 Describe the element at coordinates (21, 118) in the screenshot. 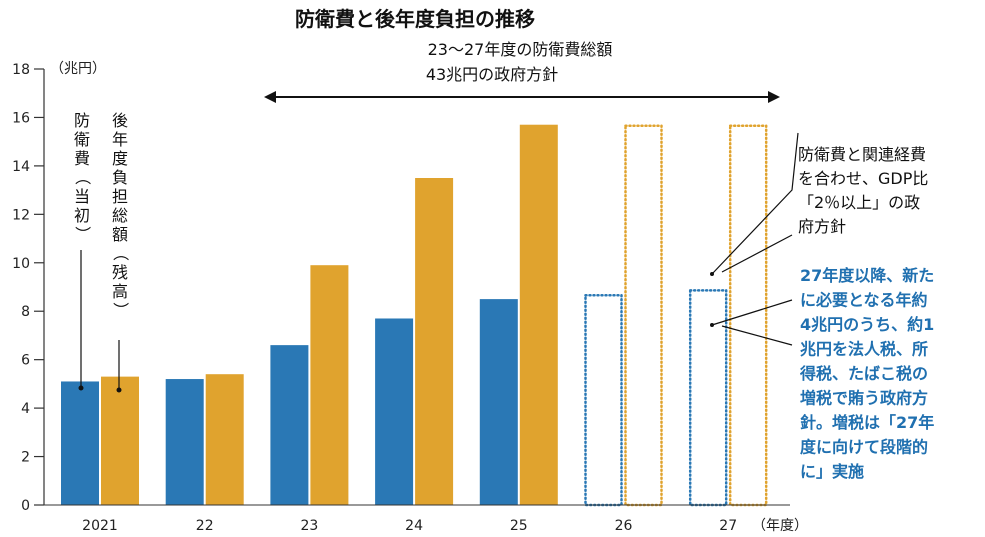

I see `y-tick-label: 16` at that location.